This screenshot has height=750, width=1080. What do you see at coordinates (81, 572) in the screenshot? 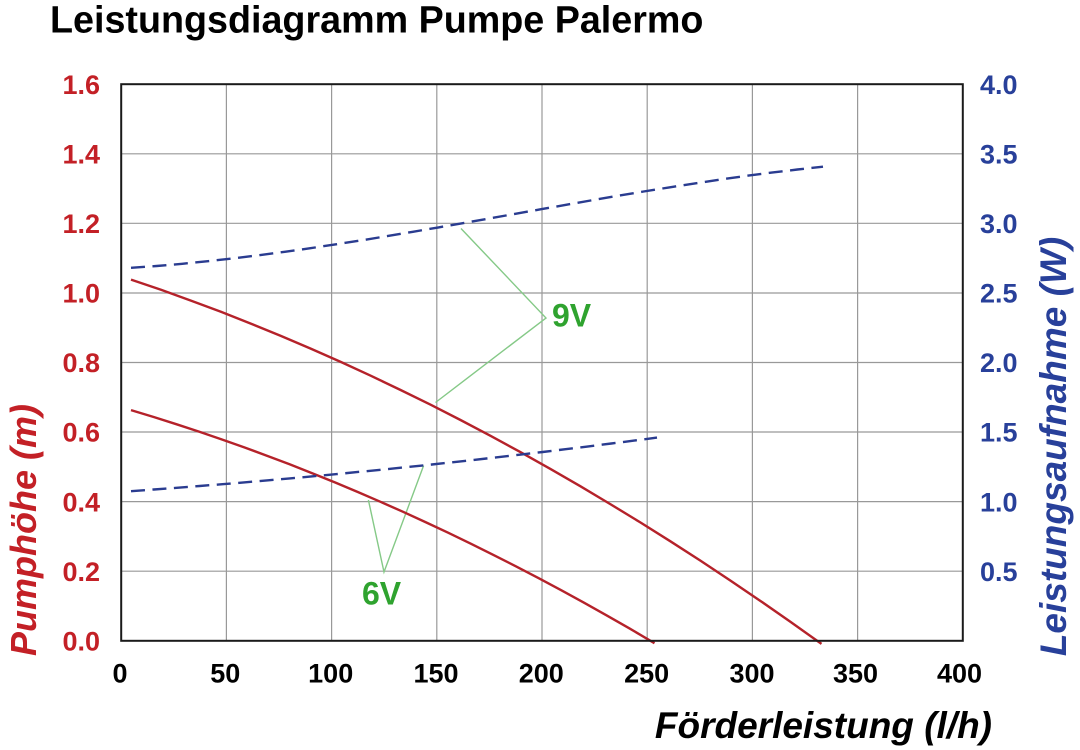
I see `svg-text: 0.2` at bounding box center [81, 572].